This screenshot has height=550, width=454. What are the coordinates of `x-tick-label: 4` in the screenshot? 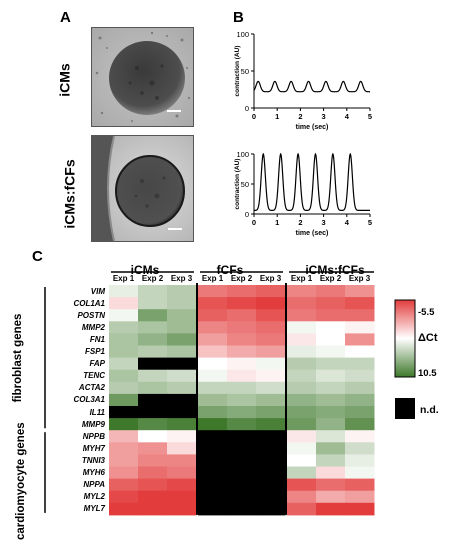 It's located at (347, 222).